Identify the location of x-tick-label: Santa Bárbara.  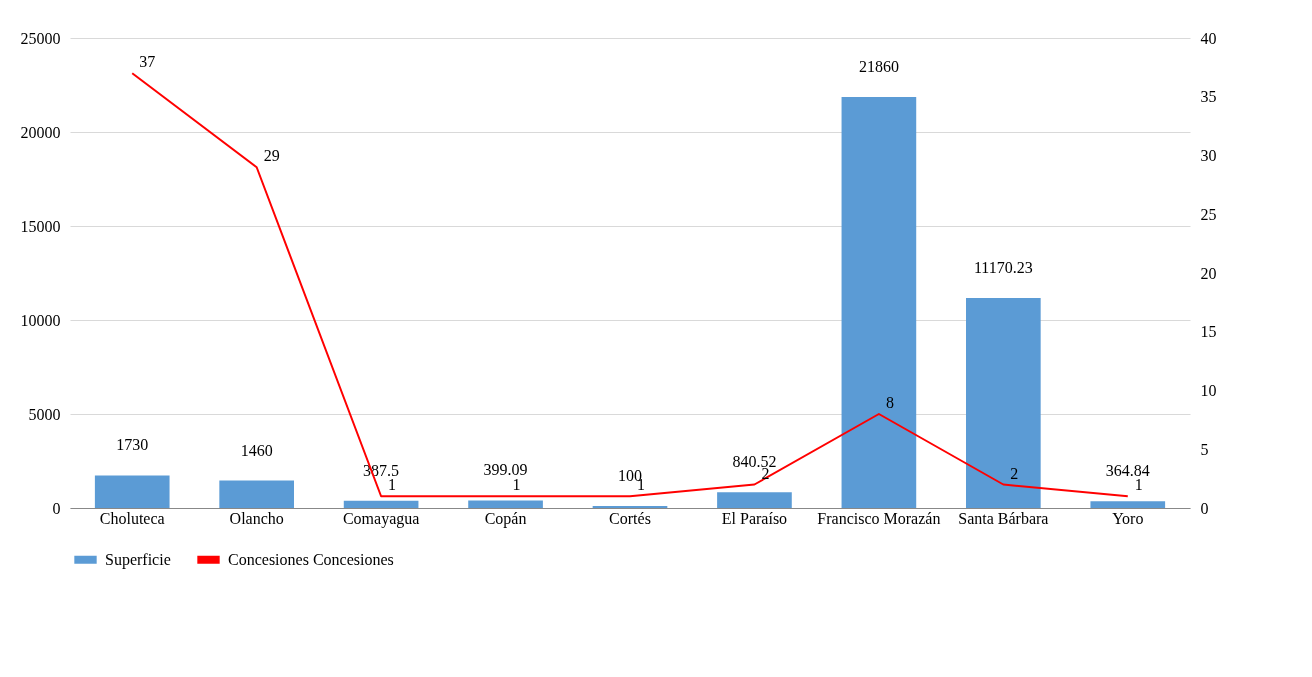
(1003, 518).